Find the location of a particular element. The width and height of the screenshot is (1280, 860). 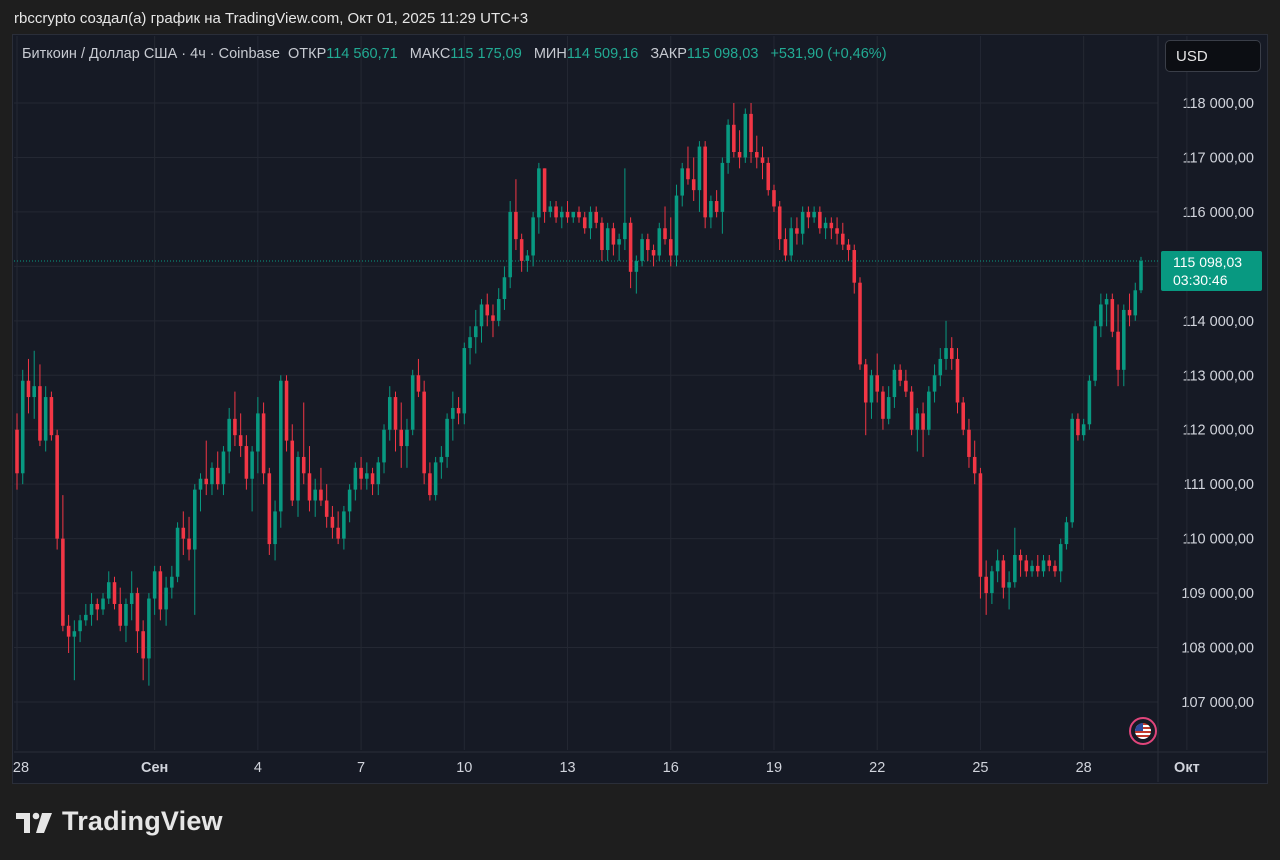

currency-button: USD is located at coordinates (1213, 56).